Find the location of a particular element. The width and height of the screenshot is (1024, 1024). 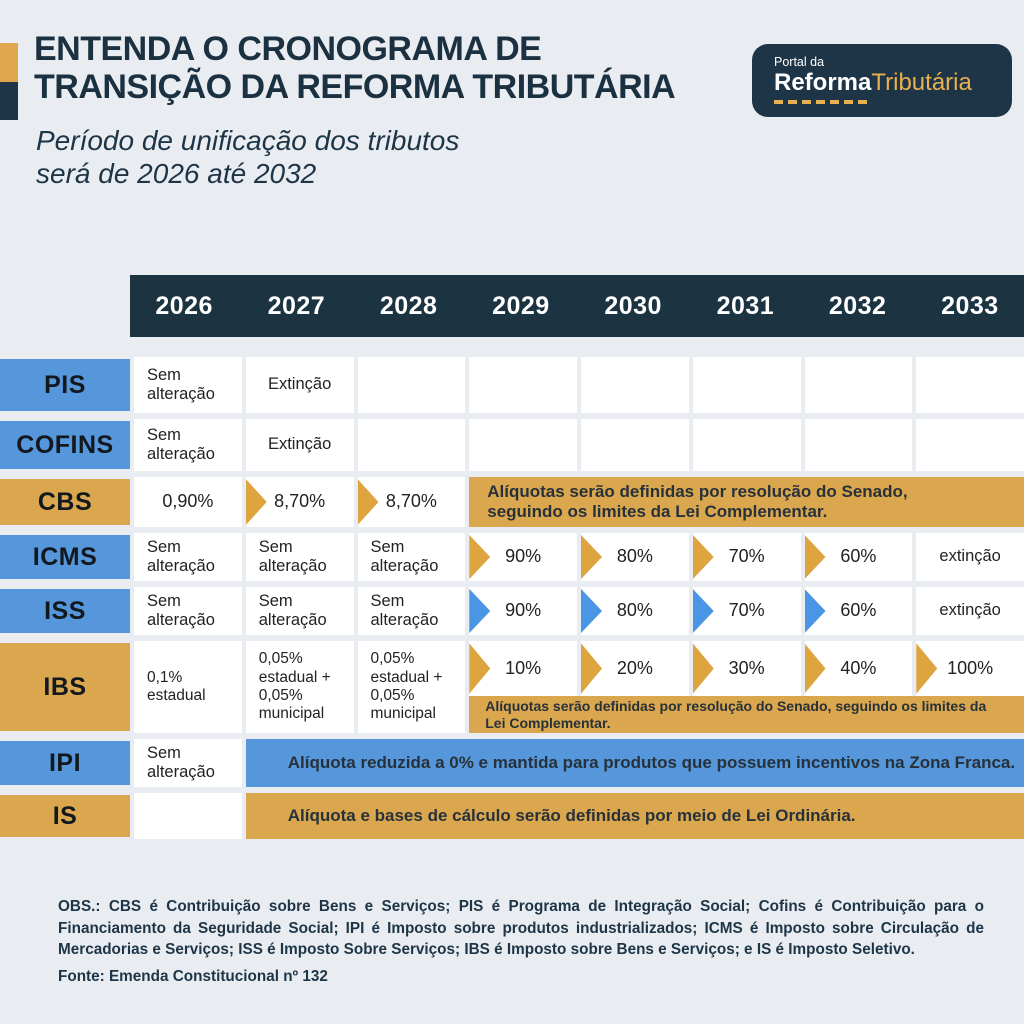

cell-cofins-2028 is located at coordinates (411, 445).